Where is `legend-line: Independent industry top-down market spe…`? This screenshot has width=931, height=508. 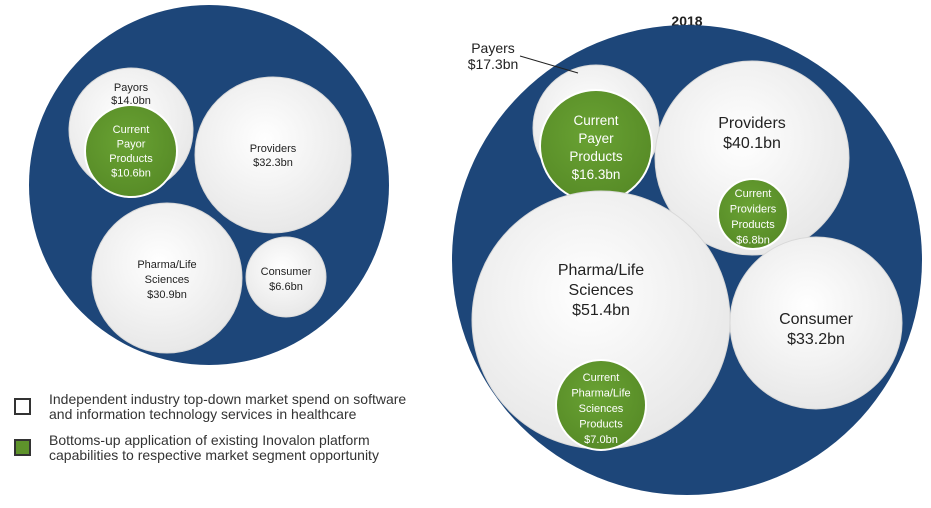 legend-line: Independent industry top-down market spe… is located at coordinates (228, 399).